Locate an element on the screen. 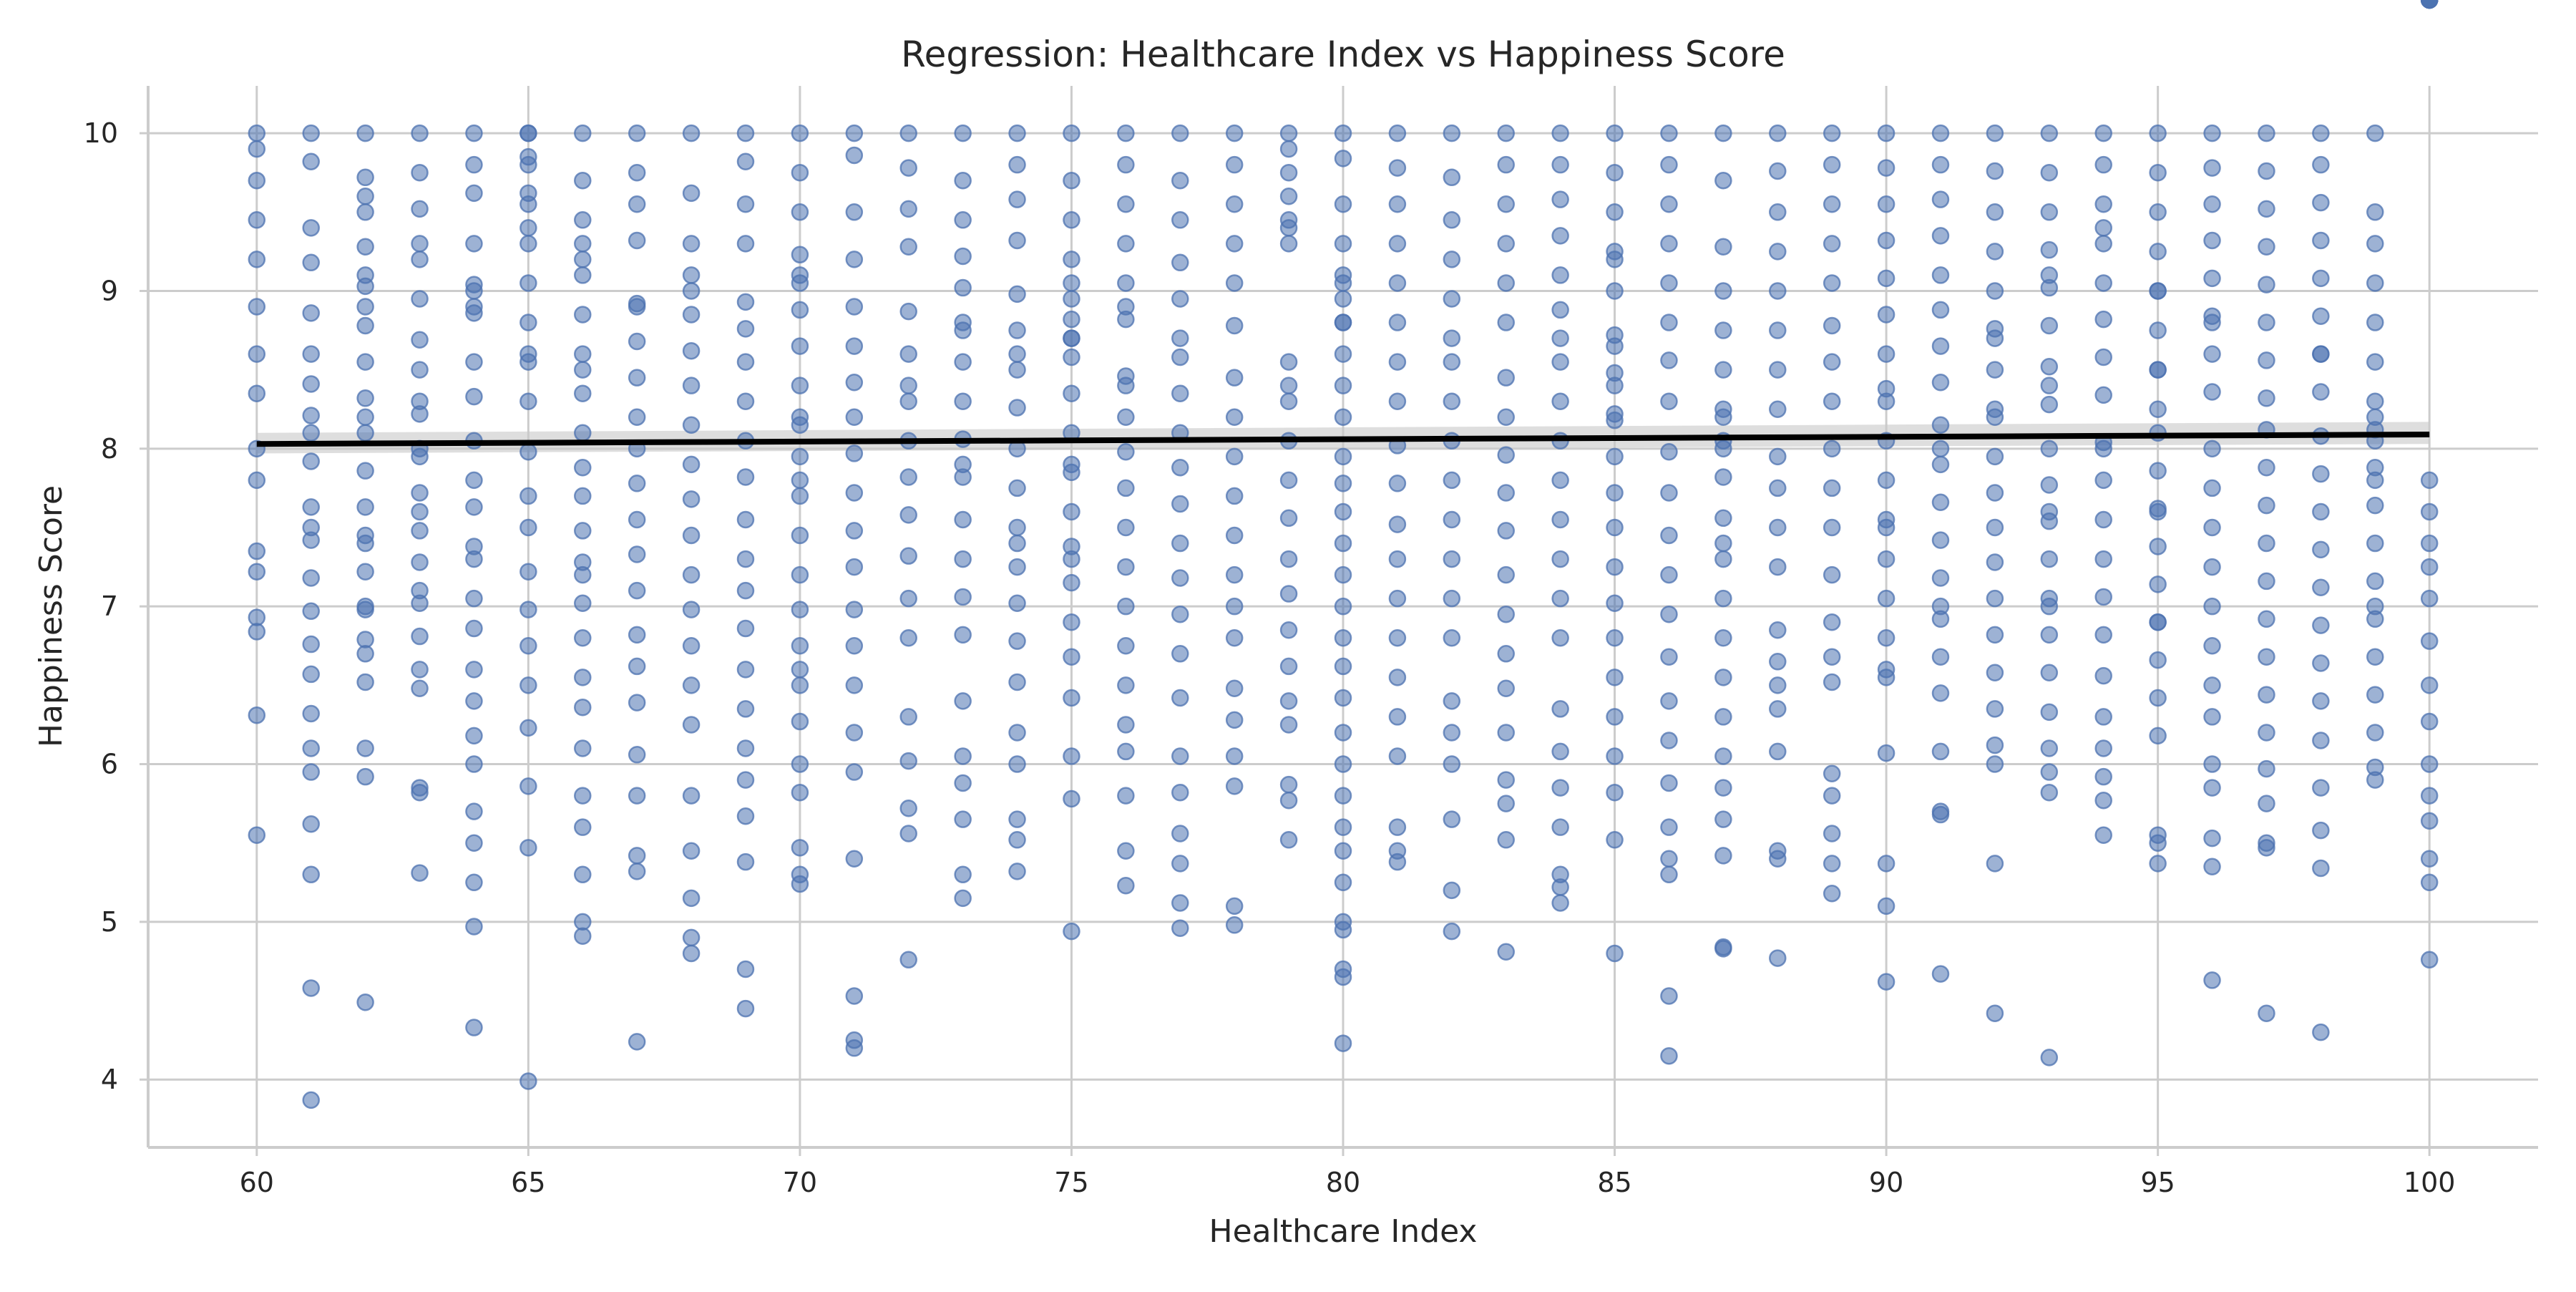 This screenshot has height=1292, width=2576. x-tick-label: 80 is located at coordinates (1343, 1182).